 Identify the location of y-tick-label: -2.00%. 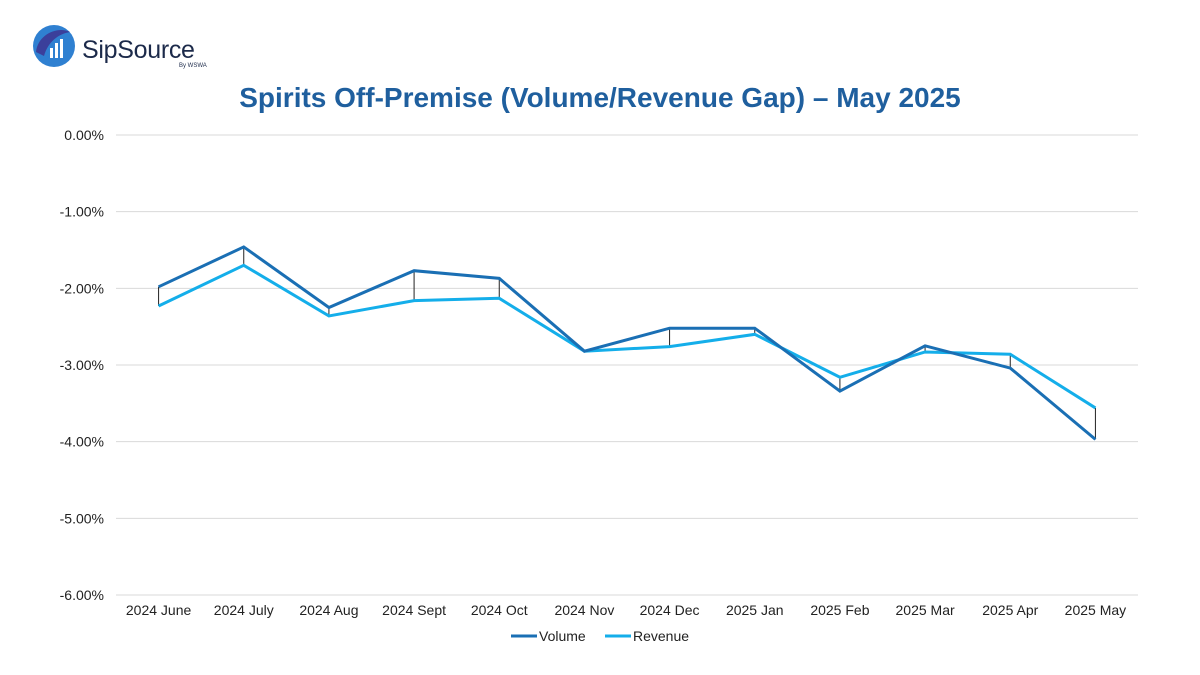
(82, 288).